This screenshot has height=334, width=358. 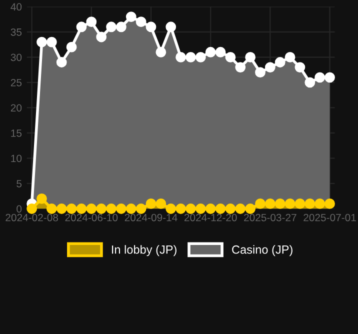 I want to click on y-tick-label: 30, so click(x=16, y=58).